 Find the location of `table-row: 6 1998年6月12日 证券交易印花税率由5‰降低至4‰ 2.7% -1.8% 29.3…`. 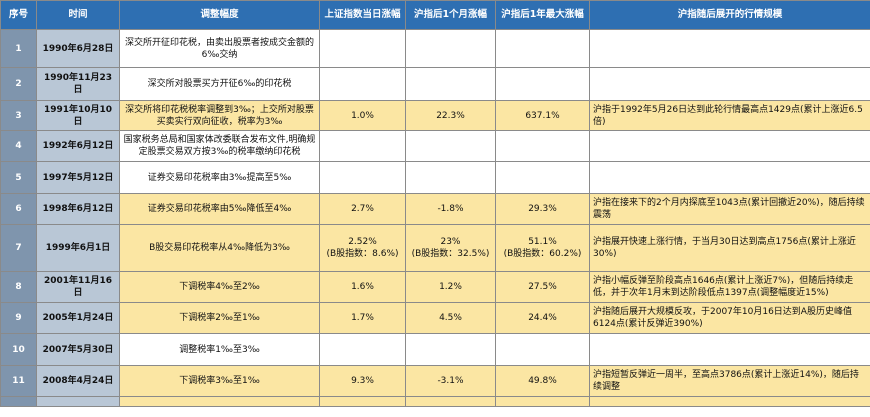

table-row: 6 1998年6月12日 证券交易印花税率由5‰降低至4‰ 2.7% -1.8% 29.3… is located at coordinates (435, 209).